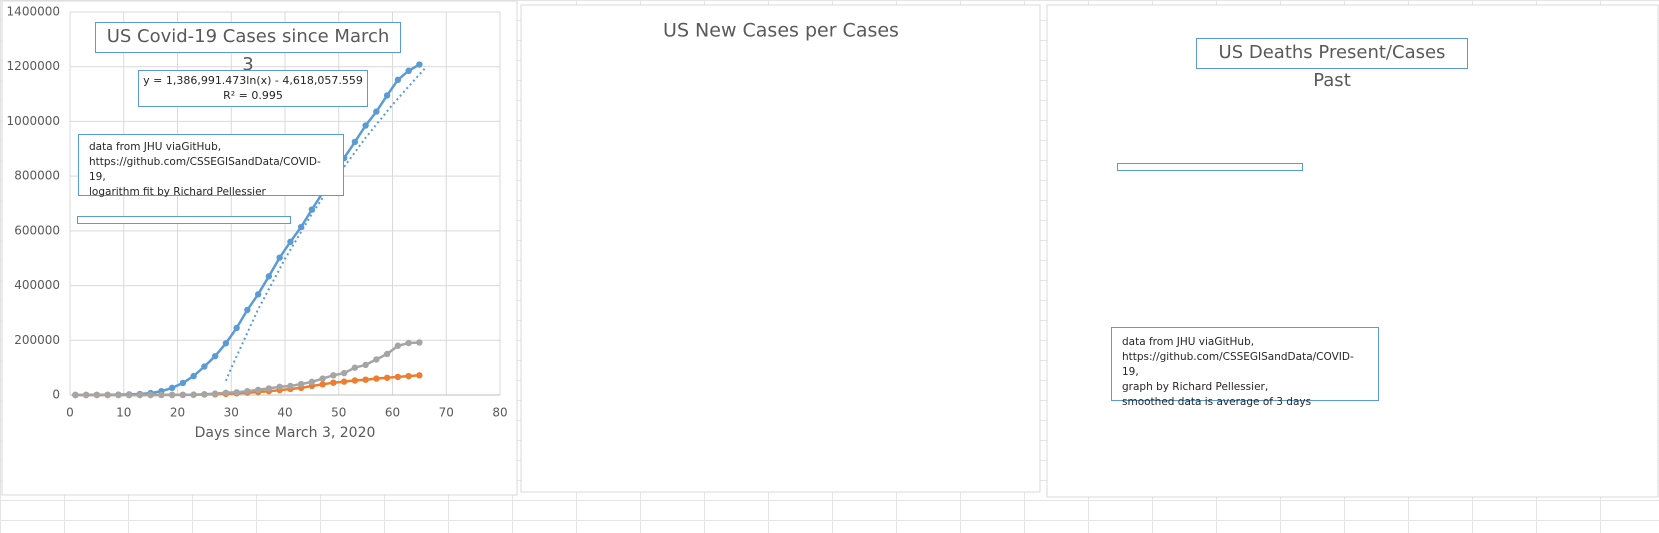 This screenshot has height=533, width=1659. I want to click on y-tick-label: 600000, so click(37, 230).